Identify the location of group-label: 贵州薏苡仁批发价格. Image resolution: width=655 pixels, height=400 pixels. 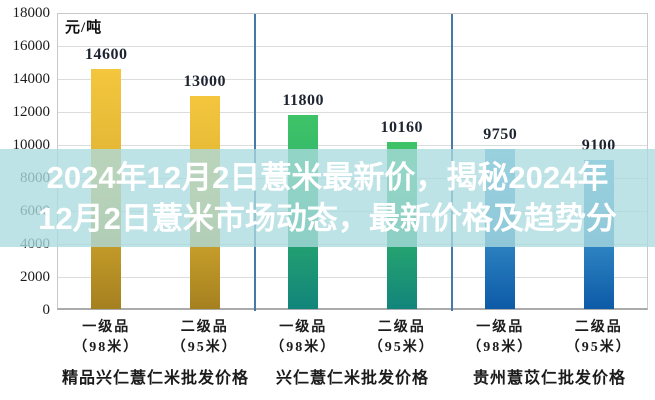
(549, 378).